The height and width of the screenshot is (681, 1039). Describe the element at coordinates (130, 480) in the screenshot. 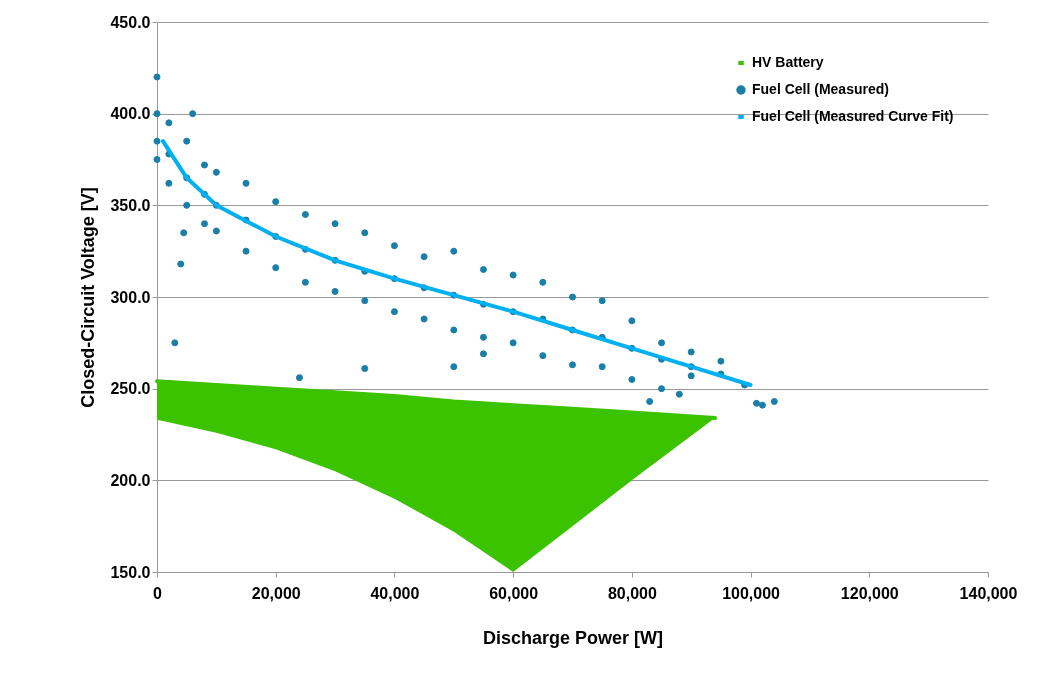

I see `y-tick-label: 200.0` at that location.